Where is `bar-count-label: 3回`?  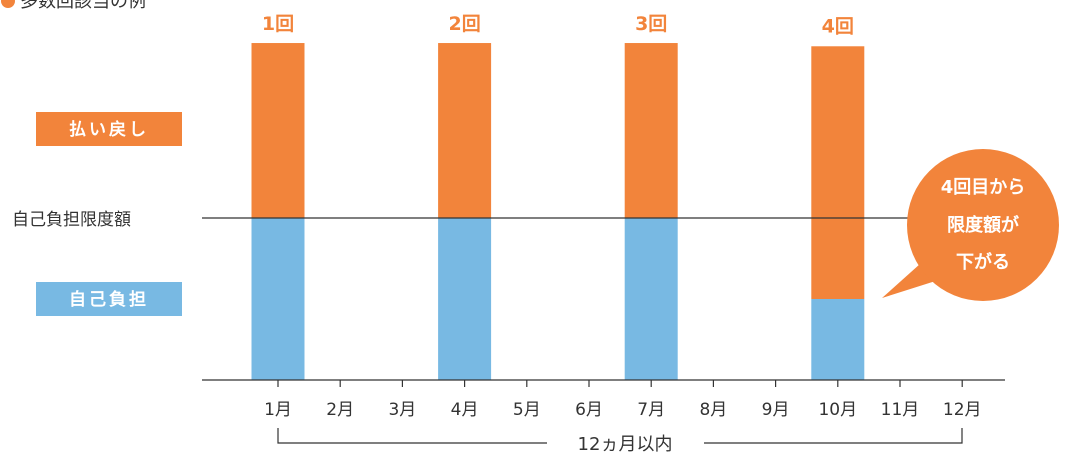
bar-count-label: 3回 is located at coordinates (651, 24).